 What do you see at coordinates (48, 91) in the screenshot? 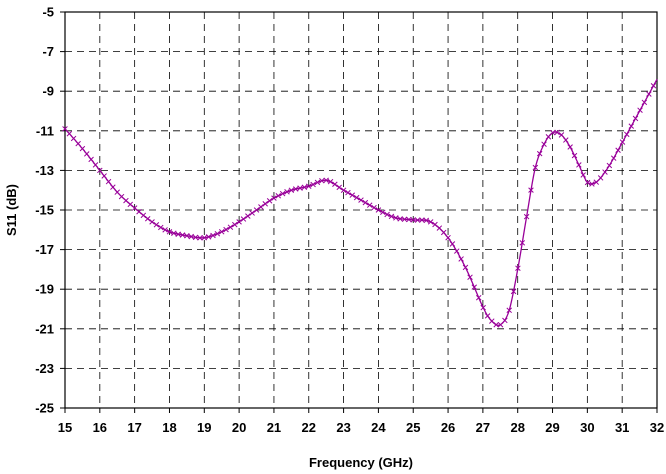
I see `y-tick-label: -9` at bounding box center [48, 91].